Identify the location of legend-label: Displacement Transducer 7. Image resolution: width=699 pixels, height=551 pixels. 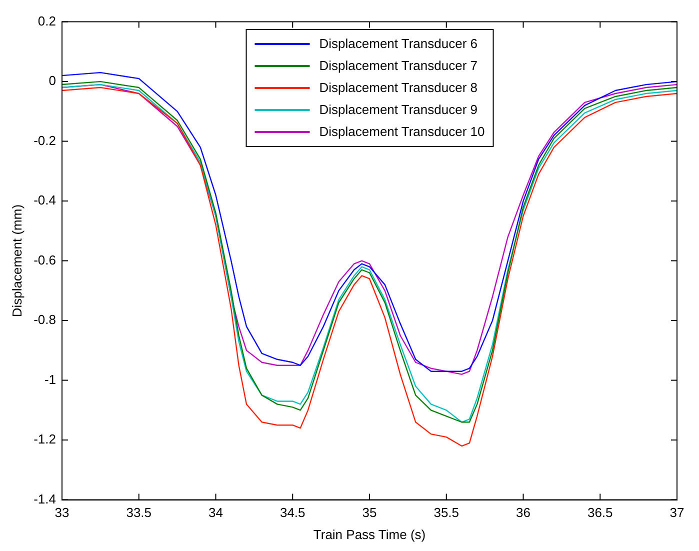
(398, 66).